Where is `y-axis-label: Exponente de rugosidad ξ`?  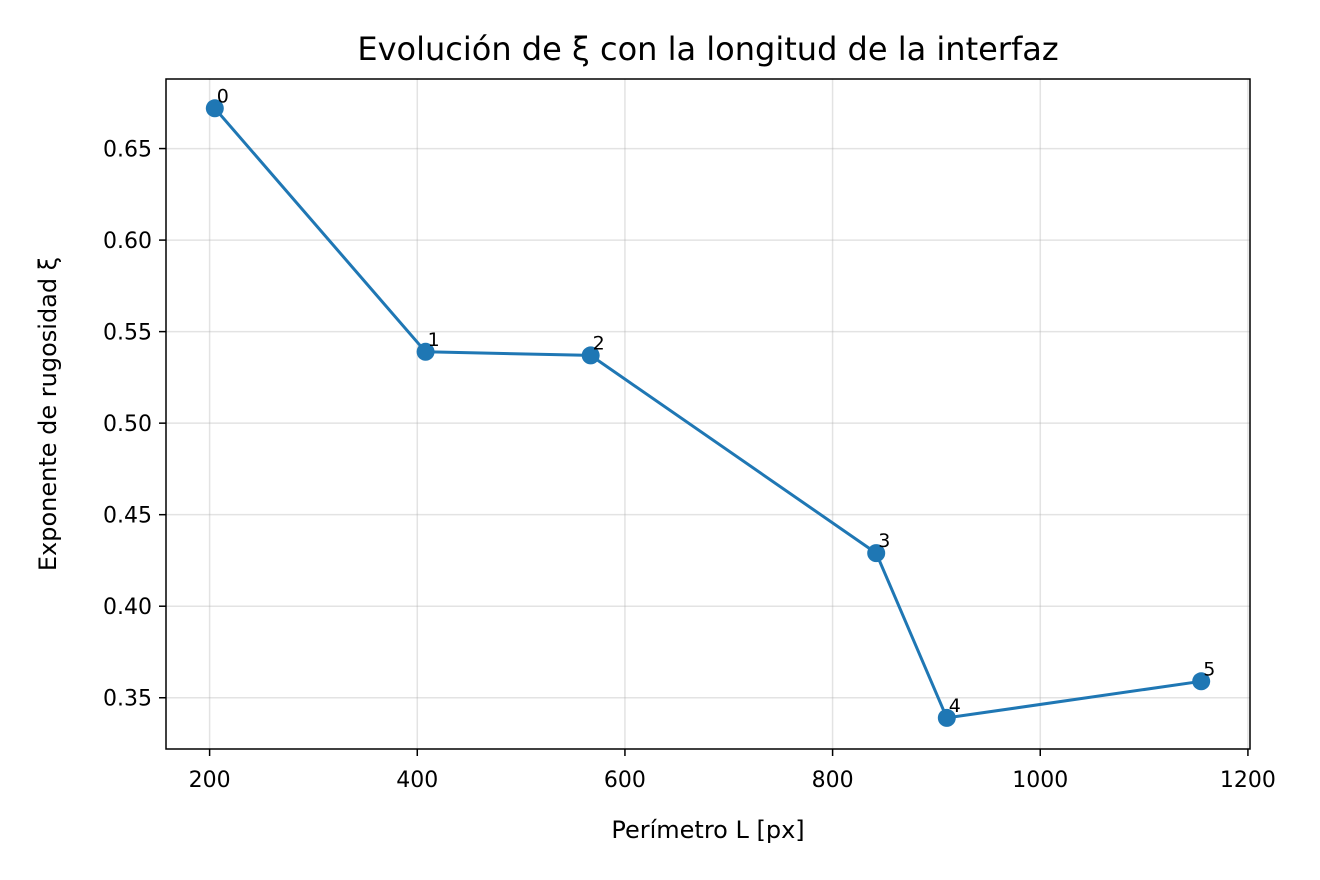
y-axis-label: Exponente de rugosidad ξ is located at coordinates (48, 414).